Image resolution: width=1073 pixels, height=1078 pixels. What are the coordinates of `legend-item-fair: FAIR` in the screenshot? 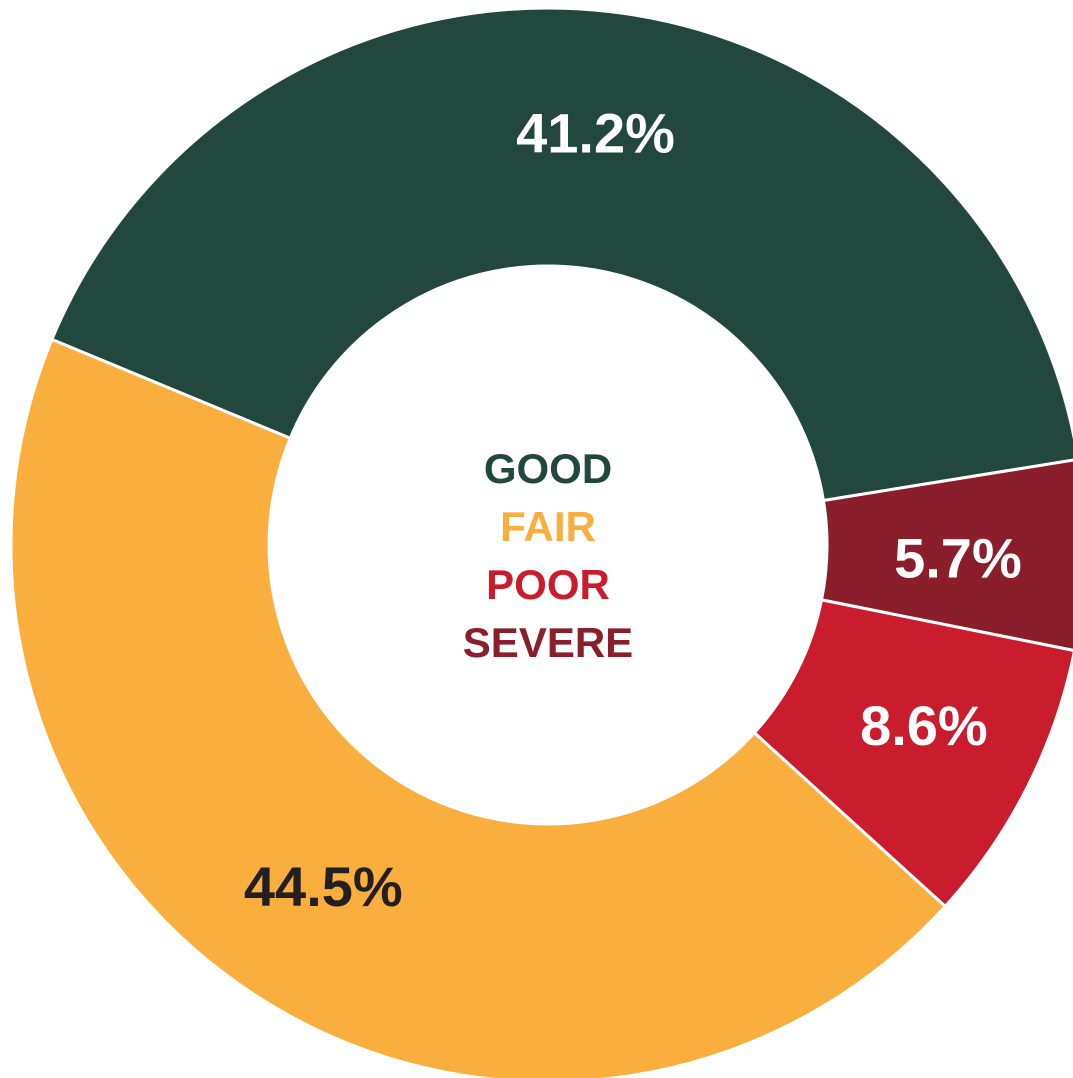 It's located at (548, 526).